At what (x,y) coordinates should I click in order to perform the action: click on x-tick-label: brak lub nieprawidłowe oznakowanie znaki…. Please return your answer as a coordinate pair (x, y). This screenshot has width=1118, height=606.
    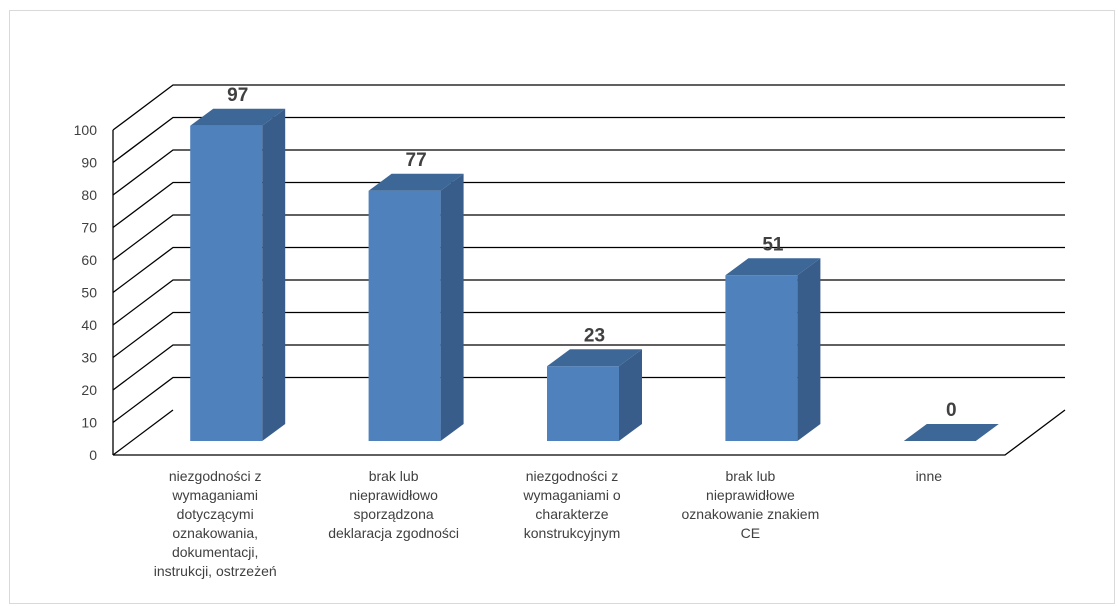
    Looking at the image, I should click on (750, 504).